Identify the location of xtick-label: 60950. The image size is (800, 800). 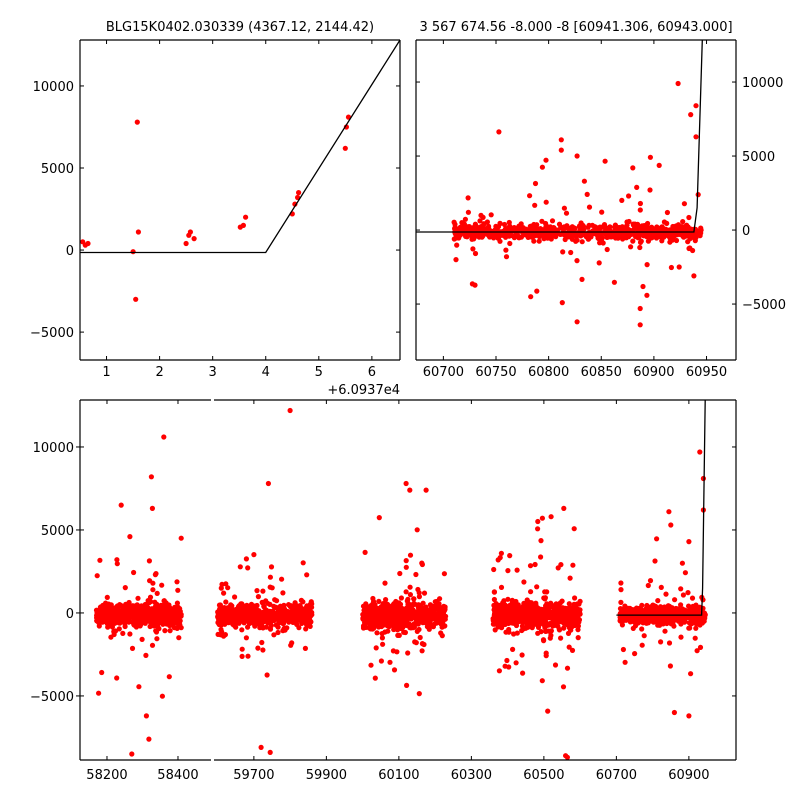
(706, 372).